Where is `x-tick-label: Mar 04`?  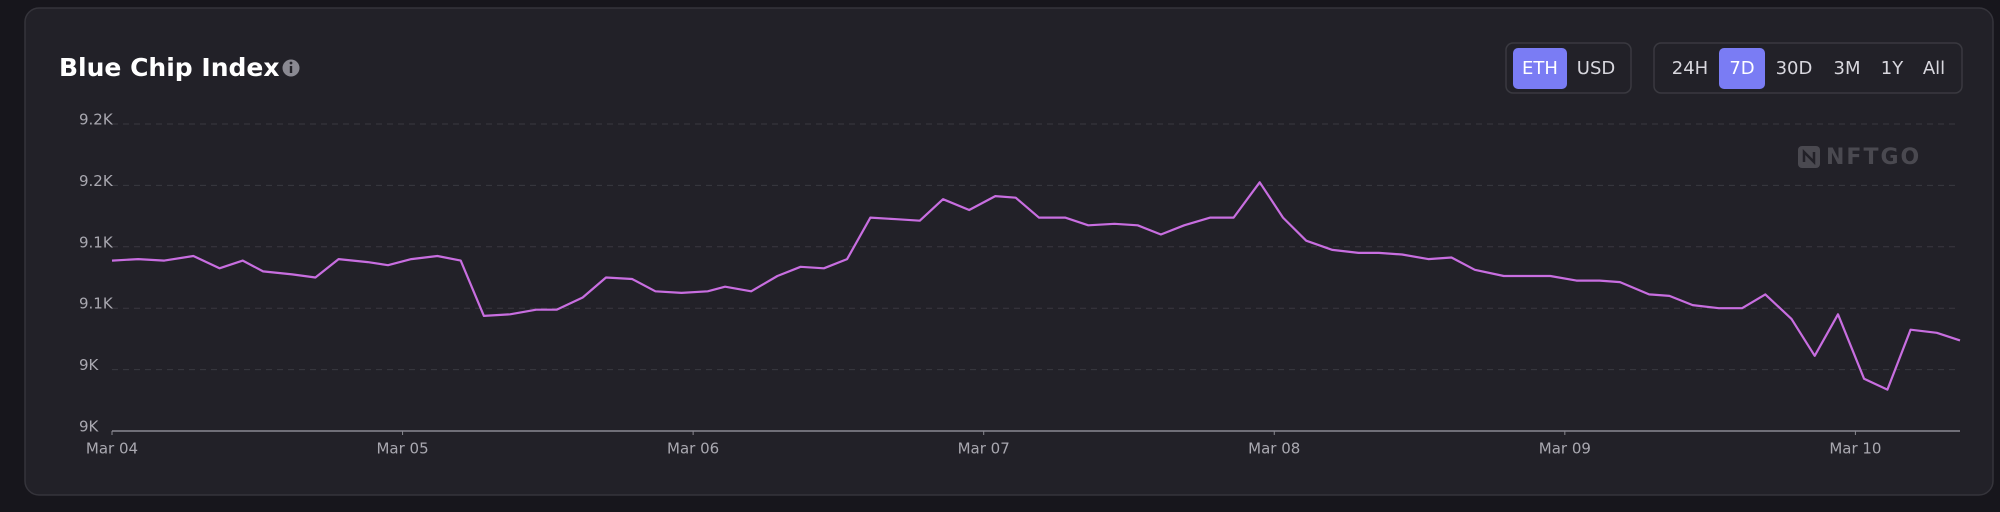 x-tick-label: Mar 04 is located at coordinates (112, 449).